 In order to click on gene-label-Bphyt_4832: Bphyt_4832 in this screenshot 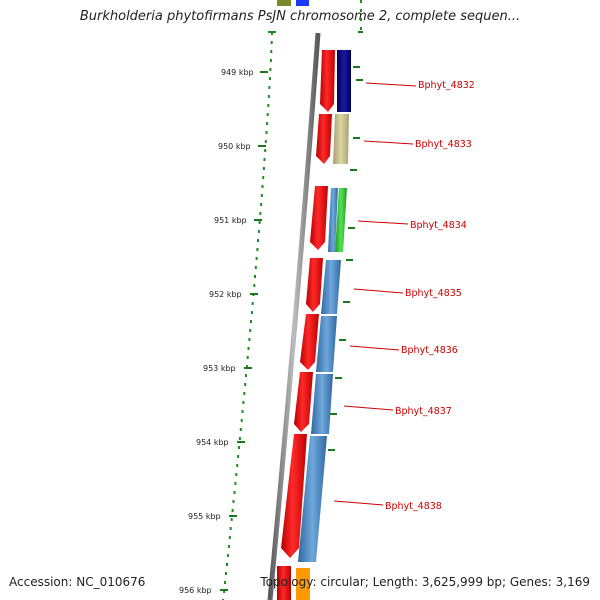, I will do `click(446, 85)`.